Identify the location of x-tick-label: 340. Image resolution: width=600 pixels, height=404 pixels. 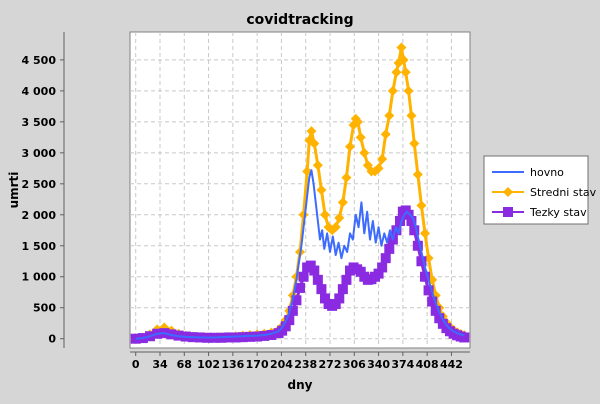
(378, 364).